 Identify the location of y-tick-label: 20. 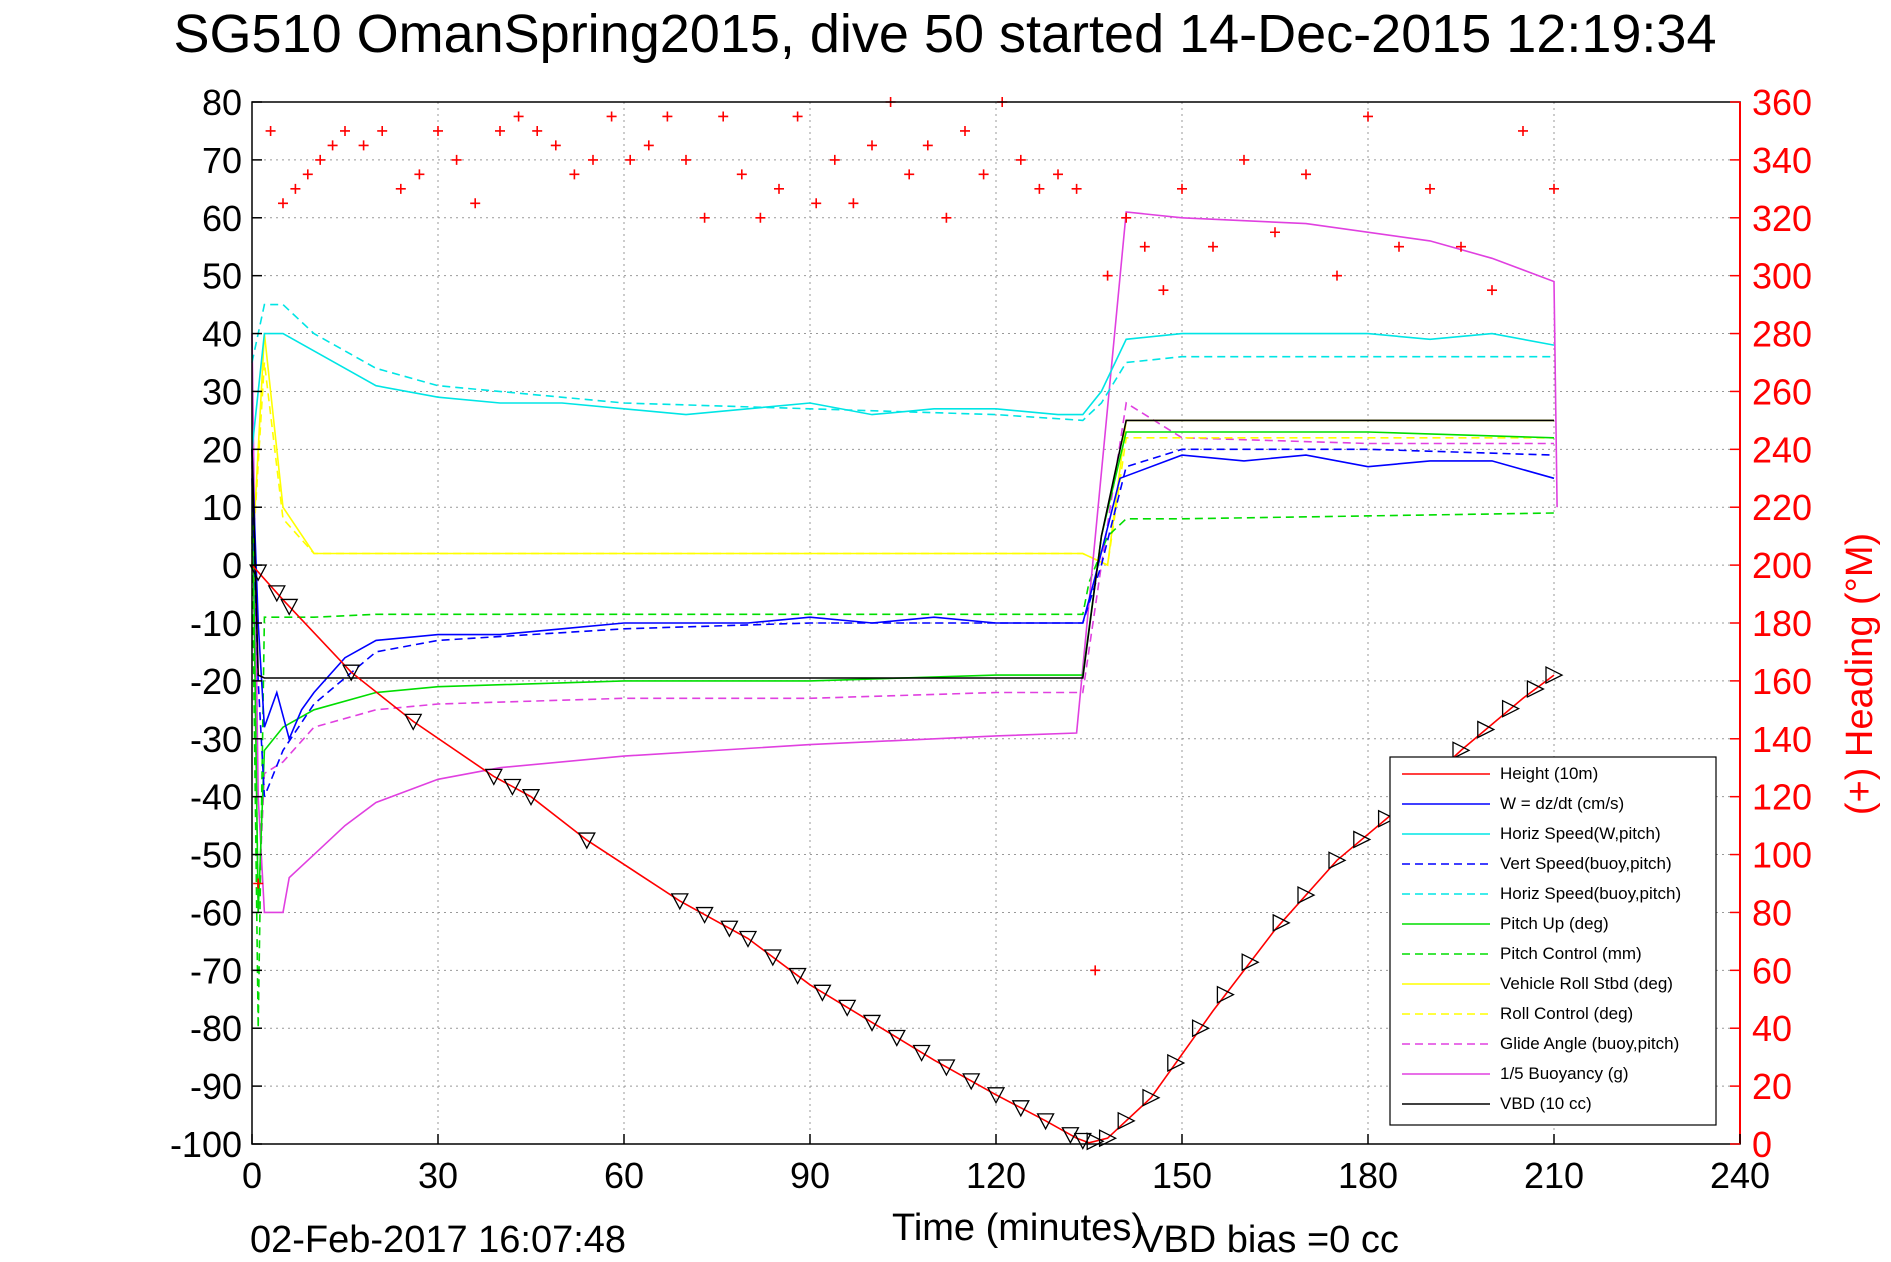
(222, 449).